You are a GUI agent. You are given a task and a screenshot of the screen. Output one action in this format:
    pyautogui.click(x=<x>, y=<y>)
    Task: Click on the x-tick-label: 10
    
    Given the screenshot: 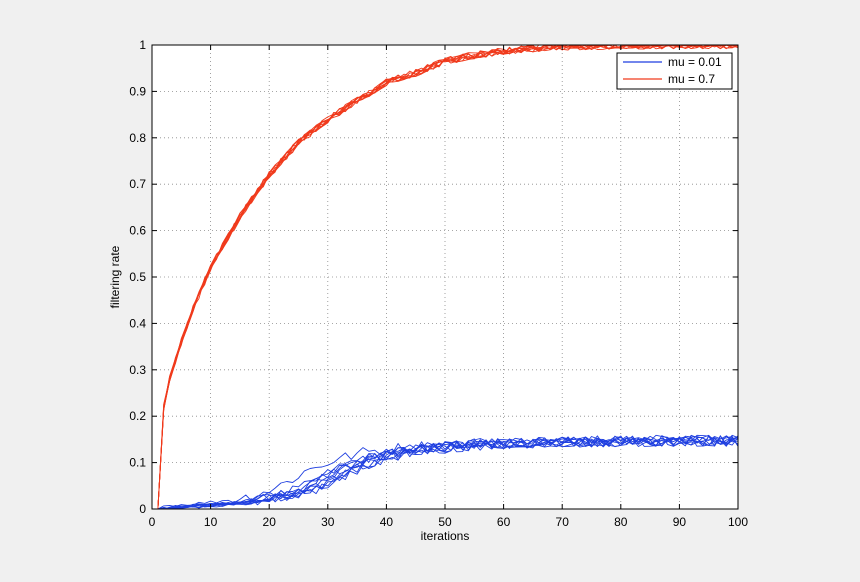 What is the action you would take?
    pyautogui.click(x=211, y=522)
    